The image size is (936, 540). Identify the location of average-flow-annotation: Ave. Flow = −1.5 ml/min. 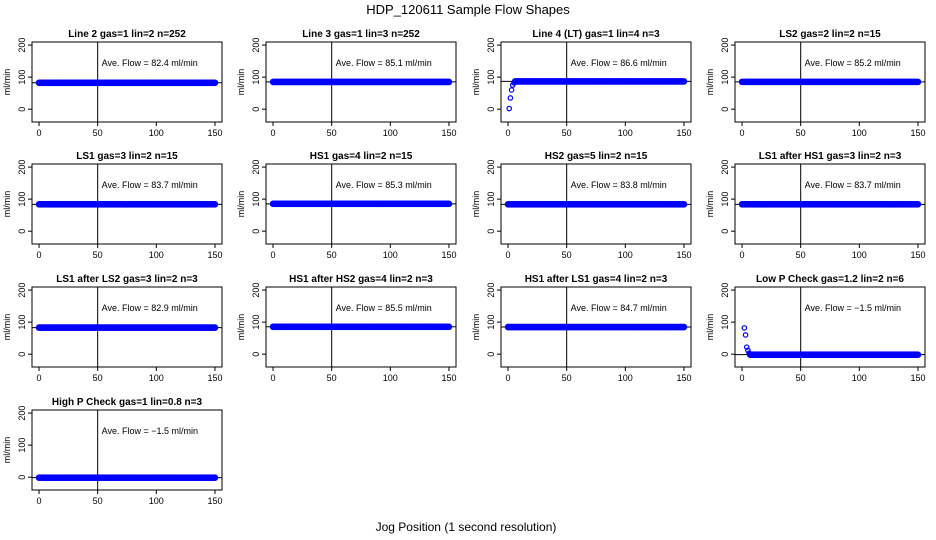
(853, 308).